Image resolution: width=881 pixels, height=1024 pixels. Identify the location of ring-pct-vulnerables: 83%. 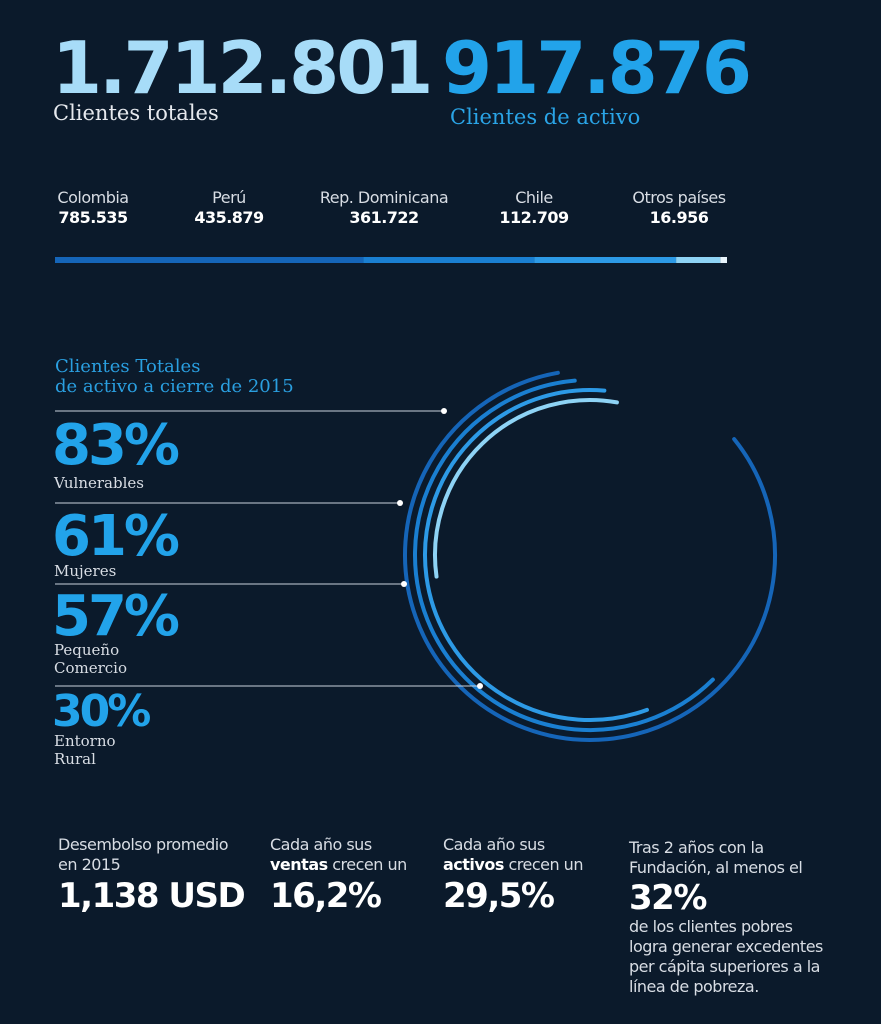
(116, 445).